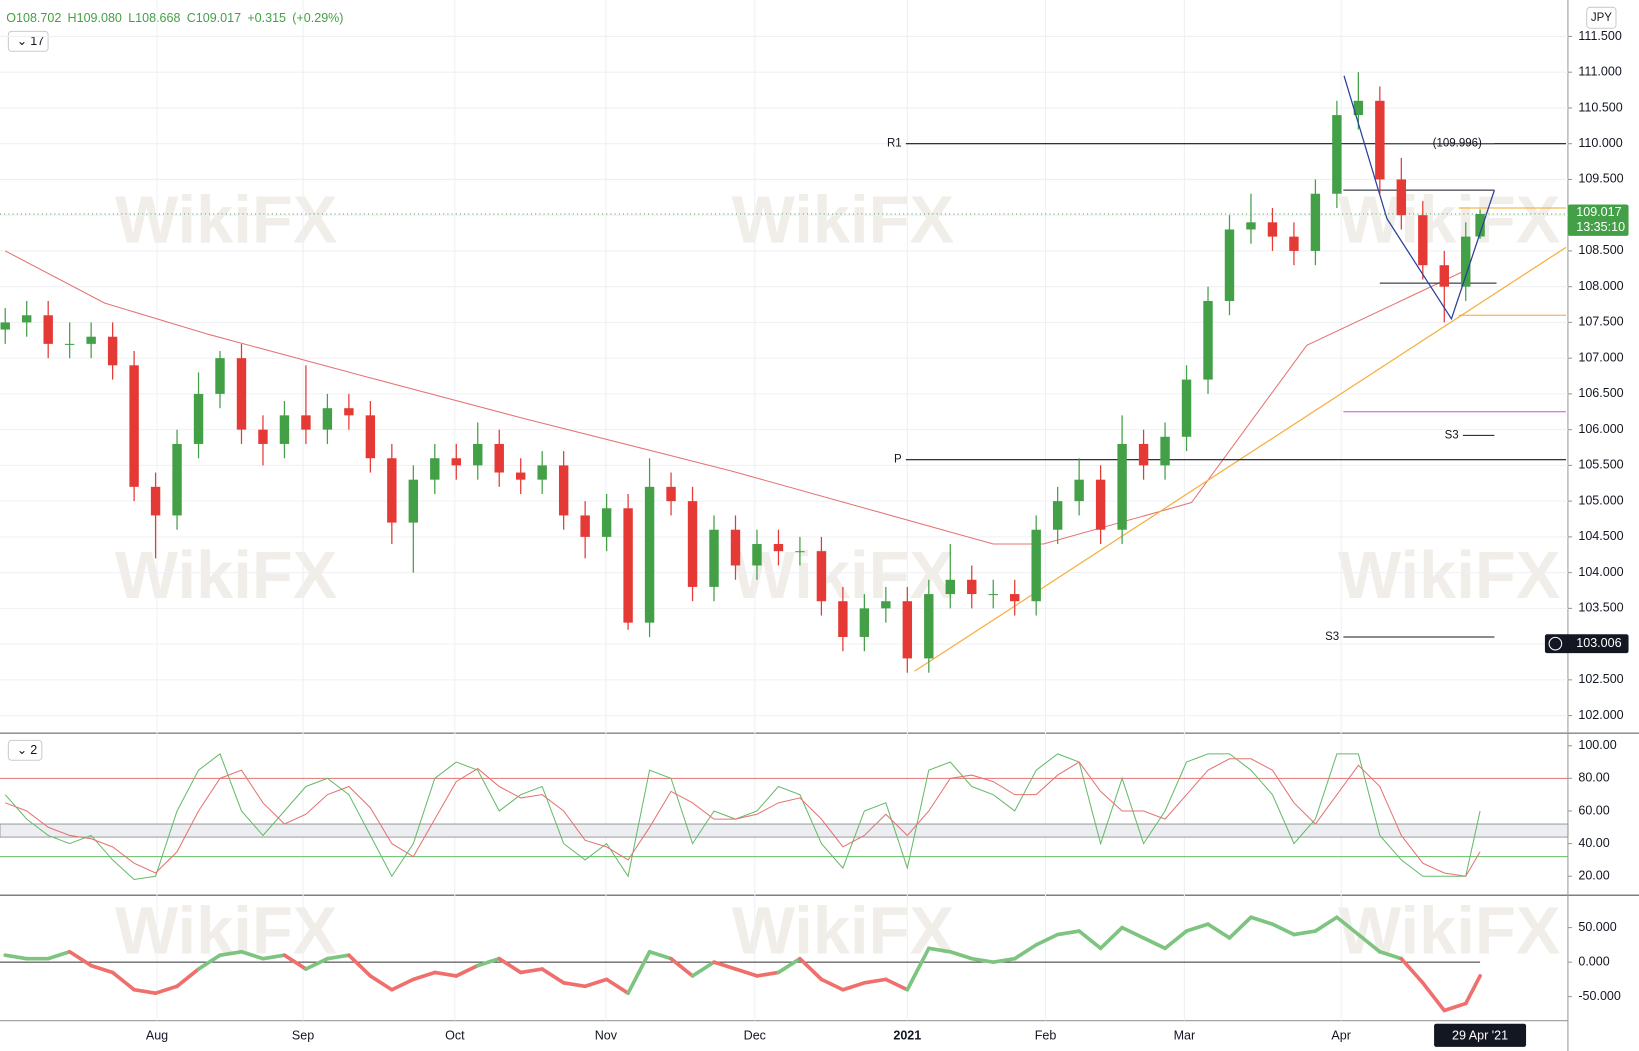 This screenshot has height=1051, width=1639. What do you see at coordinates (743, 817) in the screenshot?
I see `stoch-line` at bounding box center [743, 817].